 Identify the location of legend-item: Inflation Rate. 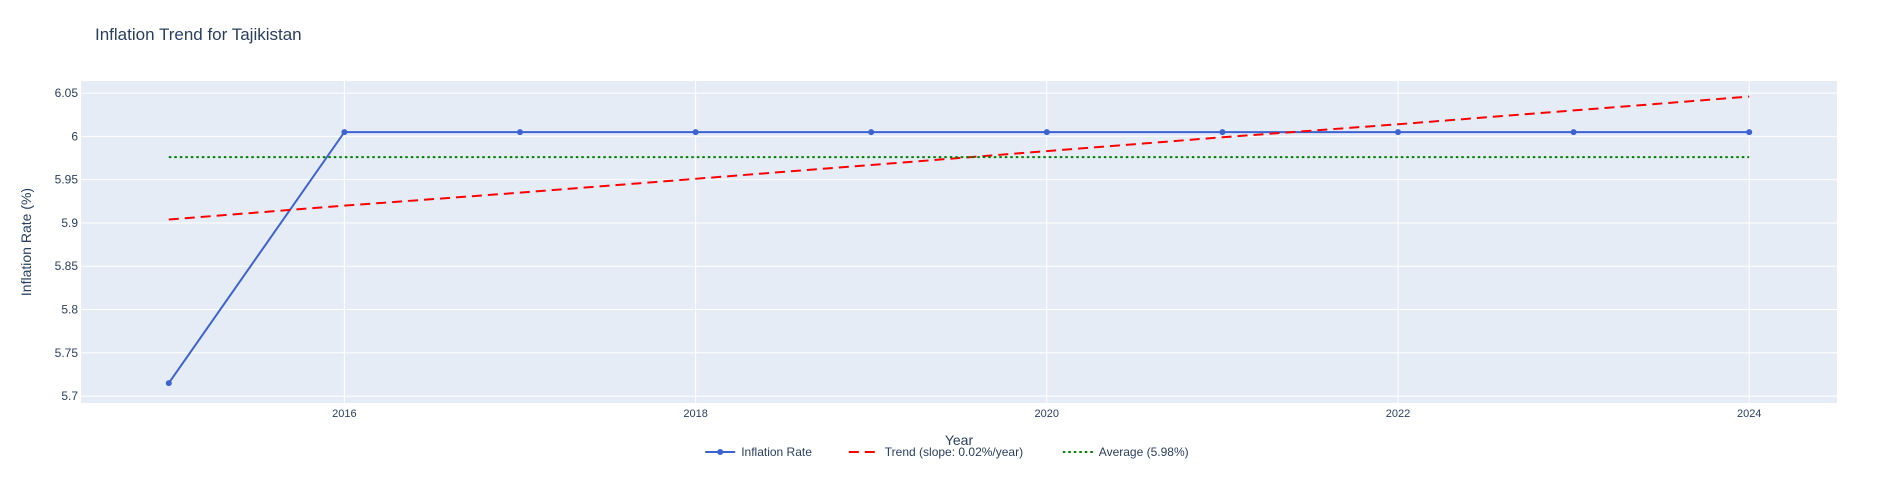
(758, 452).